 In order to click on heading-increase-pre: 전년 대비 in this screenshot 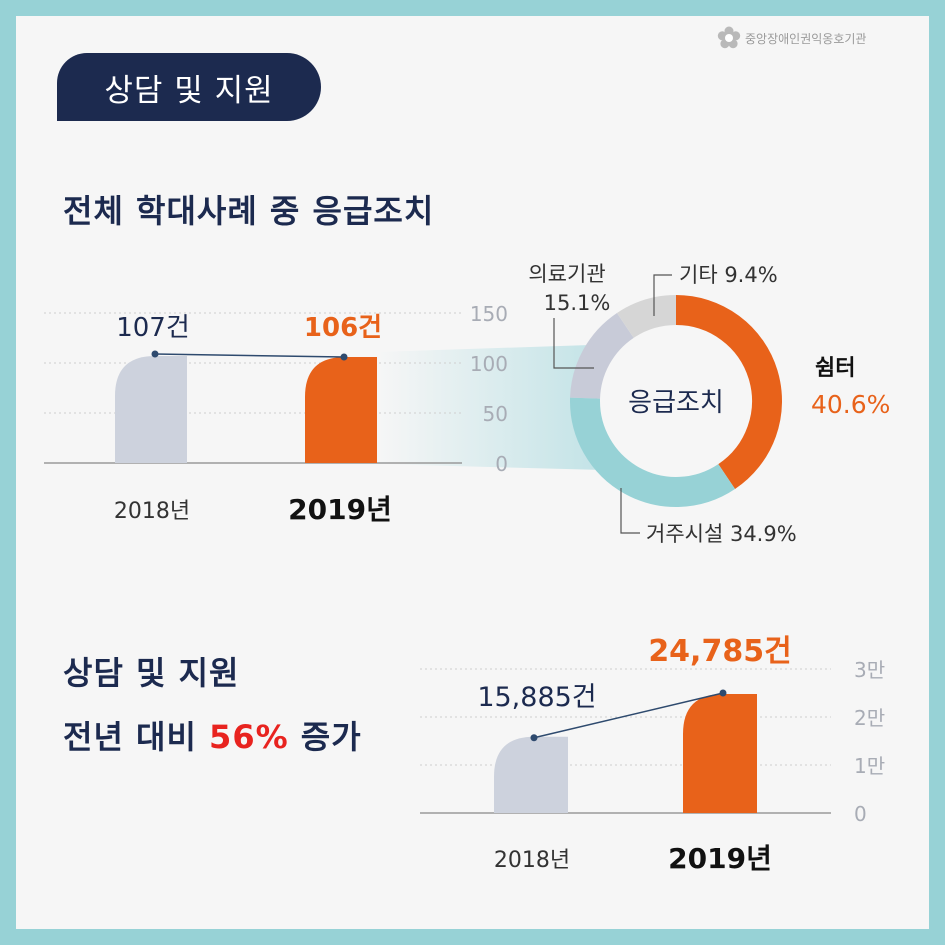, I will do `click(130, 737)`.